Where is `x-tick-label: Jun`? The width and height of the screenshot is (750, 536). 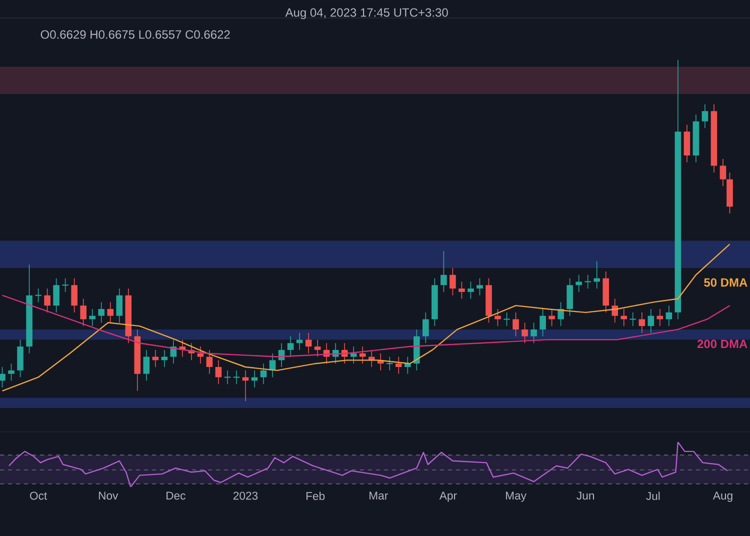 x-tick-label: Jun is located at coordinates (585, 496).